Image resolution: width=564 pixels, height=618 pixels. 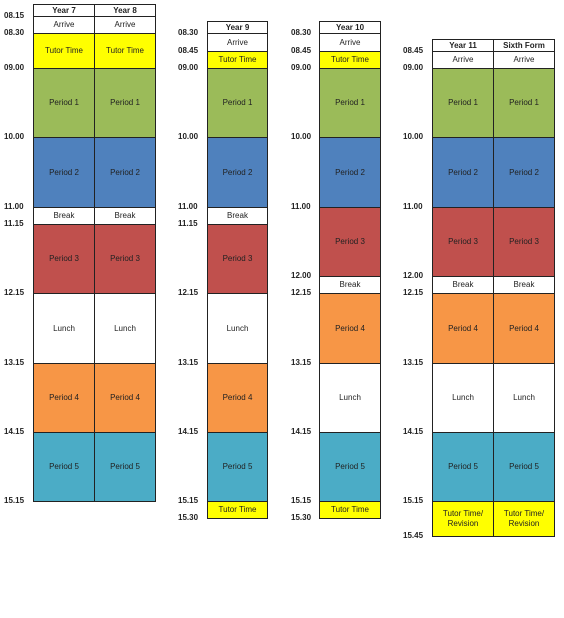 What do you see at coordinates (413, 535) in the screenshot?
I see `time-label: 15.45` at bounding box center [413, 535].